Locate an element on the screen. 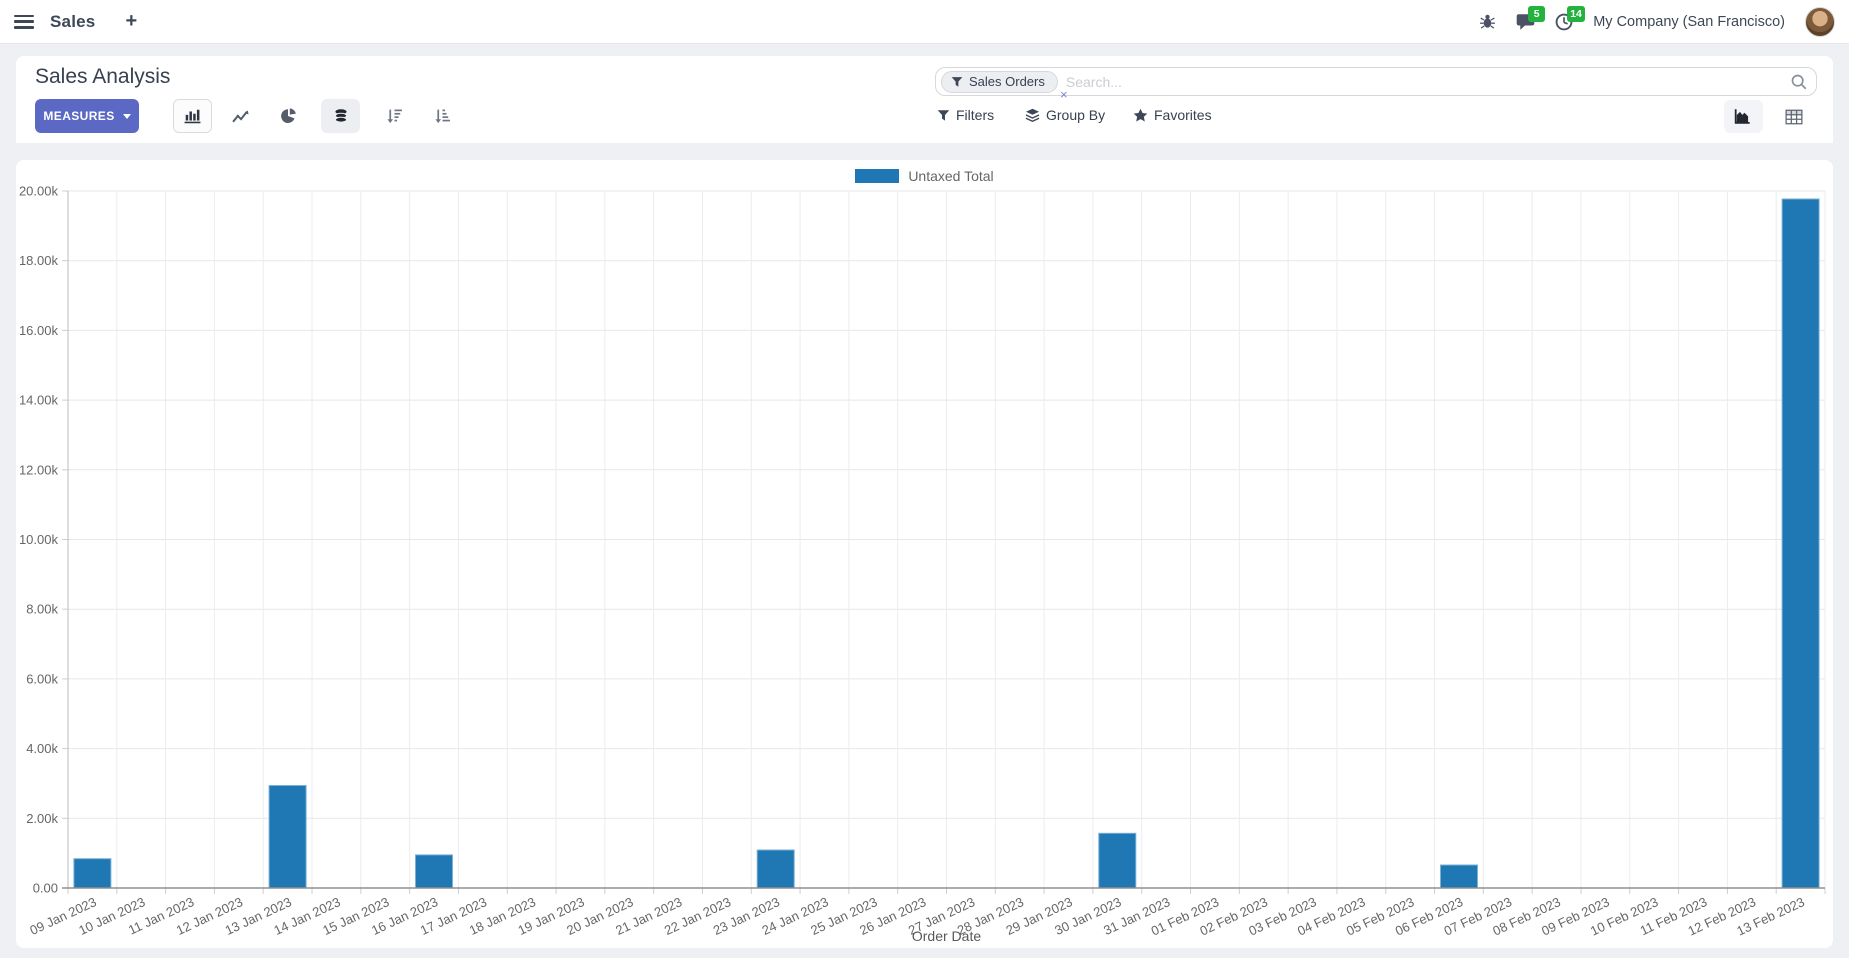 Image resolution: width=1849 pixels, height=958 pixels. activities-count-badge: 14 is located at coordinates (1576, 13).